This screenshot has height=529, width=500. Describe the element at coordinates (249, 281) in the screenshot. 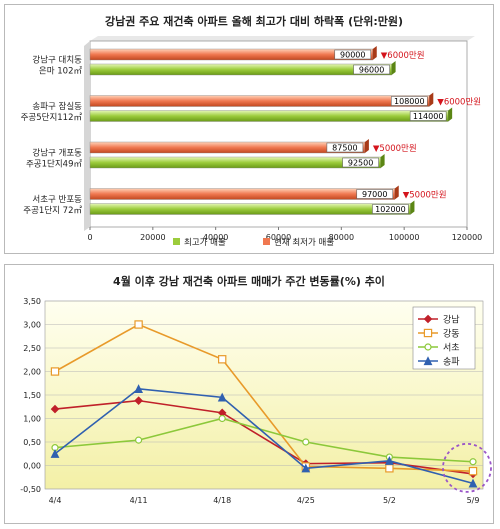

I see `chart-title: 4월 이후 강남 재건축 아파트 매매가 주간 변동률(%) 추이` at that location.